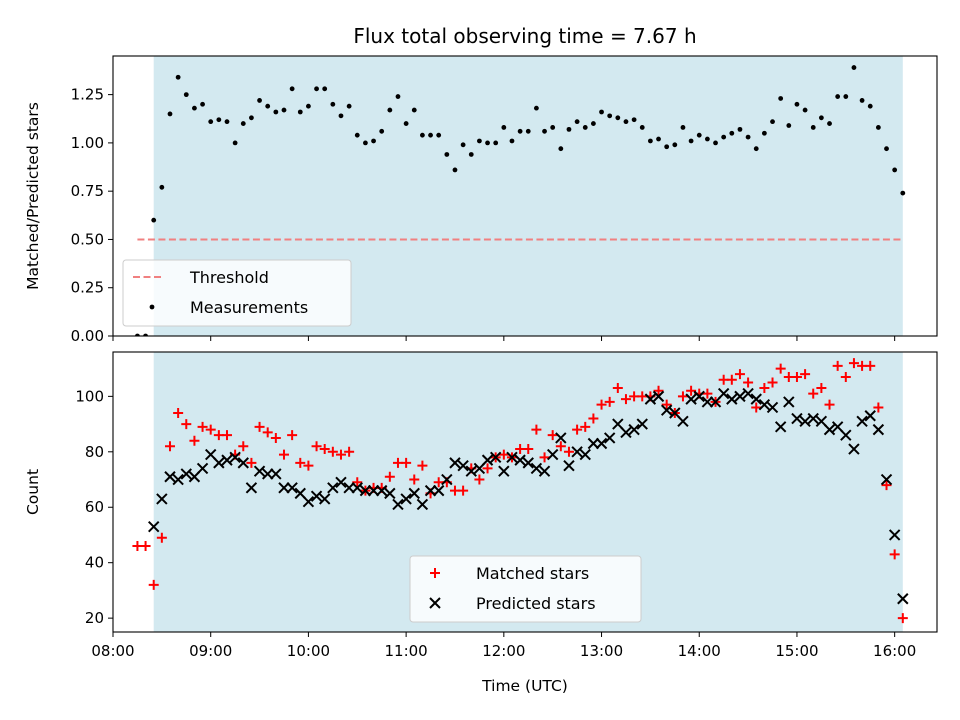  I want to click on bottom-y-tick-label: 40, so click(94, 563).